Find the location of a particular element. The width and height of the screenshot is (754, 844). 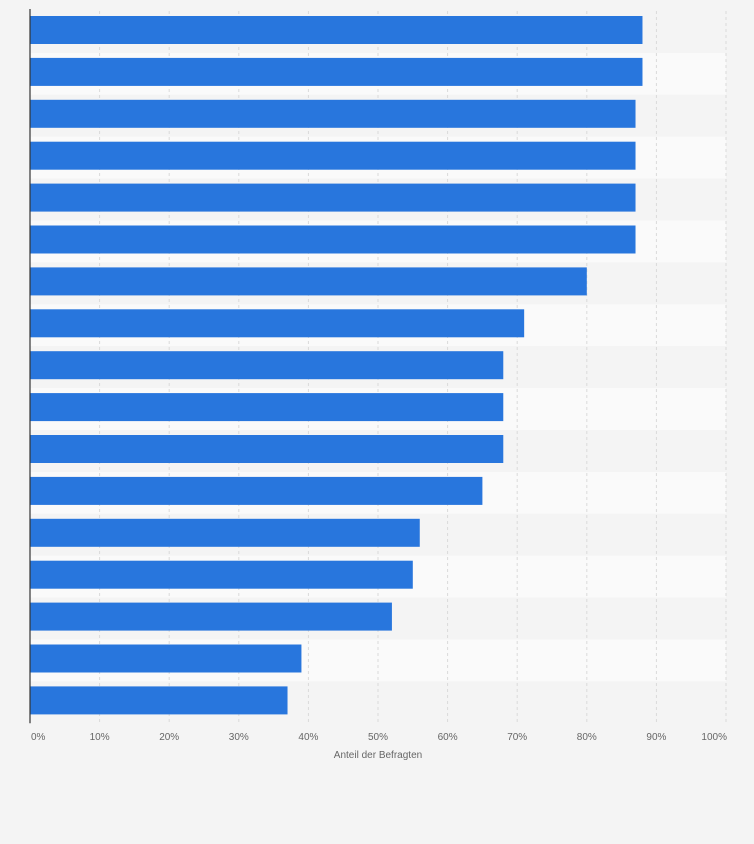

x-tick-label: 30% is located at coordinates (239, 737).